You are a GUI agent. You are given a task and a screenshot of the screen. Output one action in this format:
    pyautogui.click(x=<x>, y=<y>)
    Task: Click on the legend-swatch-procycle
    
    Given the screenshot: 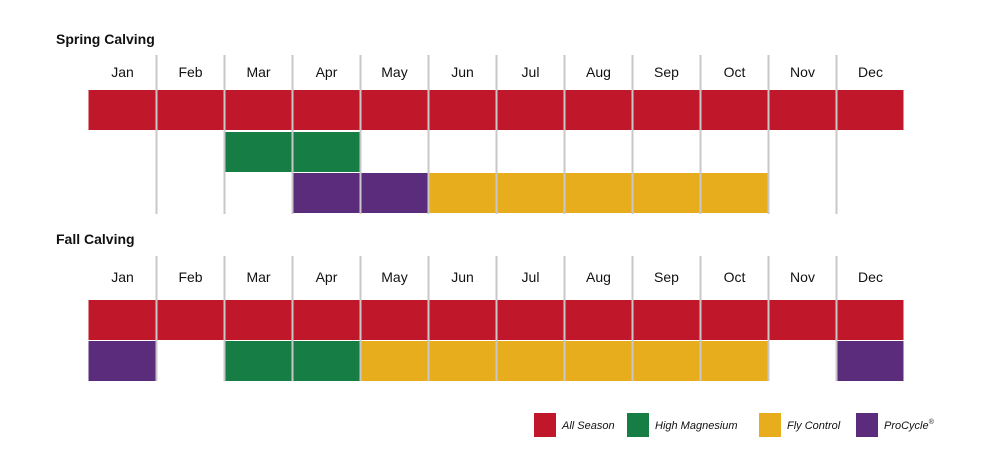 What is the action you would take?
    pyautogui.click(x=867, y=425)
    